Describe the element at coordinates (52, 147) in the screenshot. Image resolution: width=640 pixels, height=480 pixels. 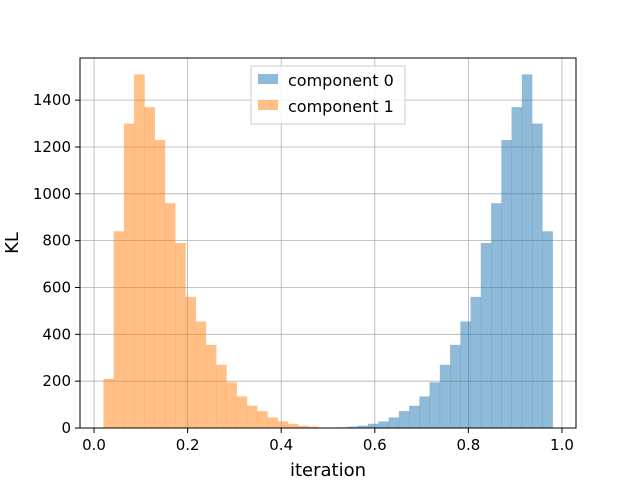
I see `y-tick-label: 1200` at that location.